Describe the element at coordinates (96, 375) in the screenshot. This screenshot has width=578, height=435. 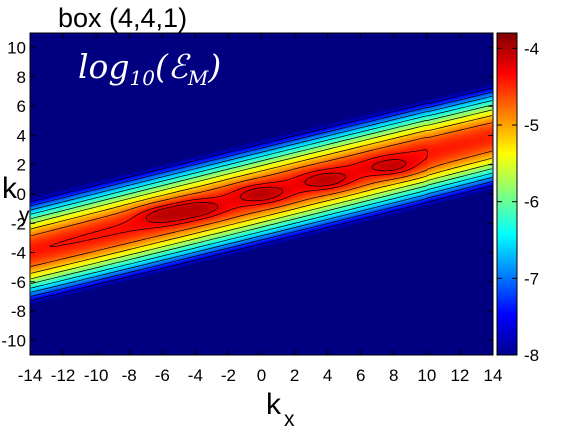
I see `x-tick-label: -10` at that location.